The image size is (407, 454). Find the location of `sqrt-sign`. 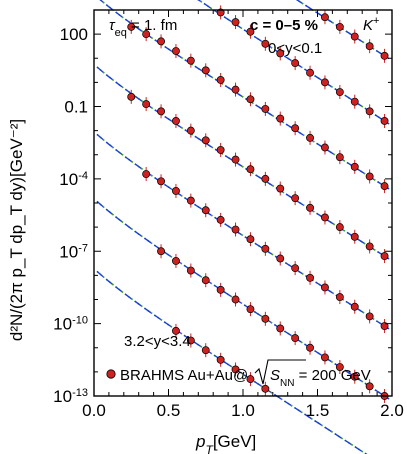

sqrt-sign is located at coordinates (280, 372).